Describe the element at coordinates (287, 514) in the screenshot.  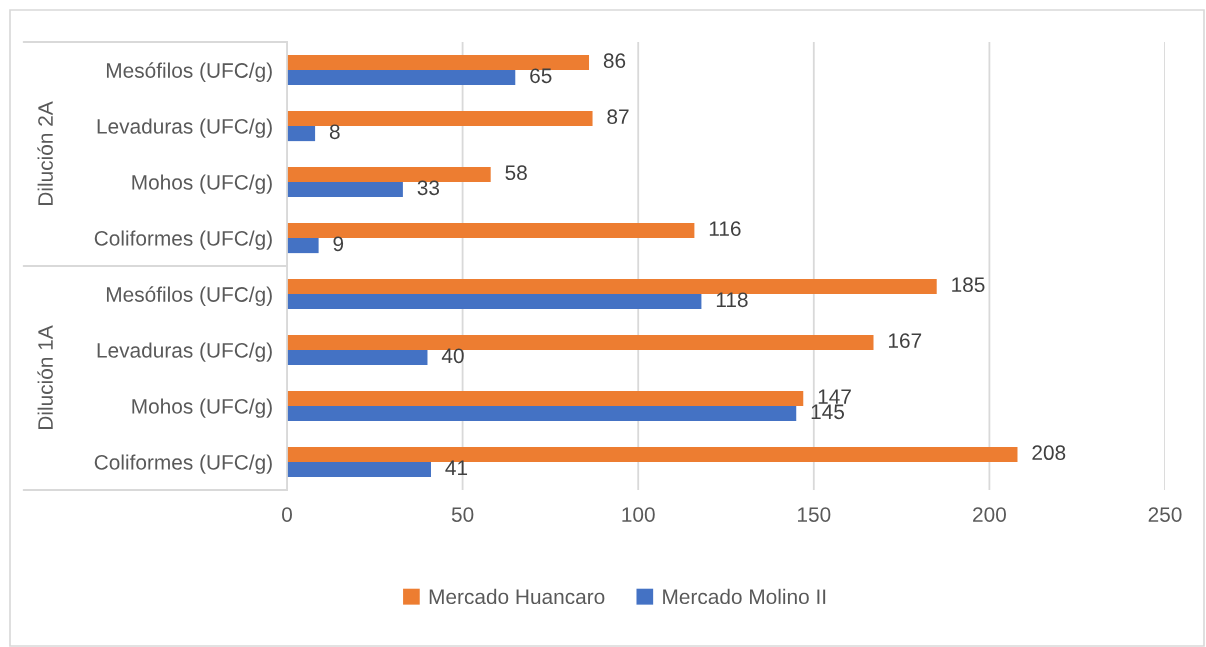
I see `x-tick-label: 0` at that location.